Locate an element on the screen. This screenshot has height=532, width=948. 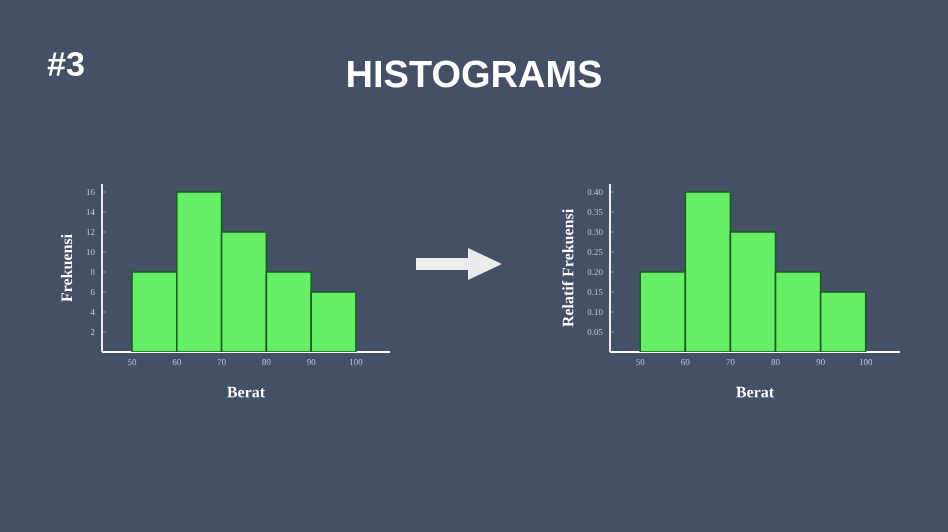
text: #3 is located at coordinates (65, 64).